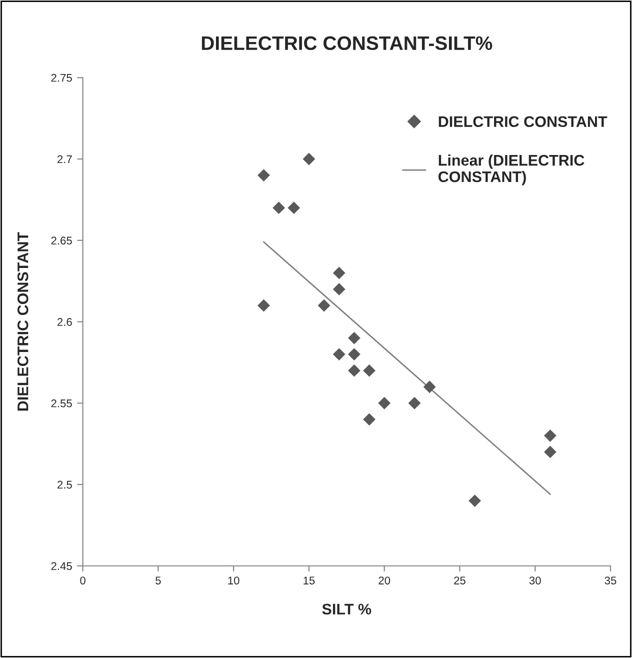  Describe the element at coordinates (64, 484) in the screenshot. I see `y-tick-label: 2.5` at that location.